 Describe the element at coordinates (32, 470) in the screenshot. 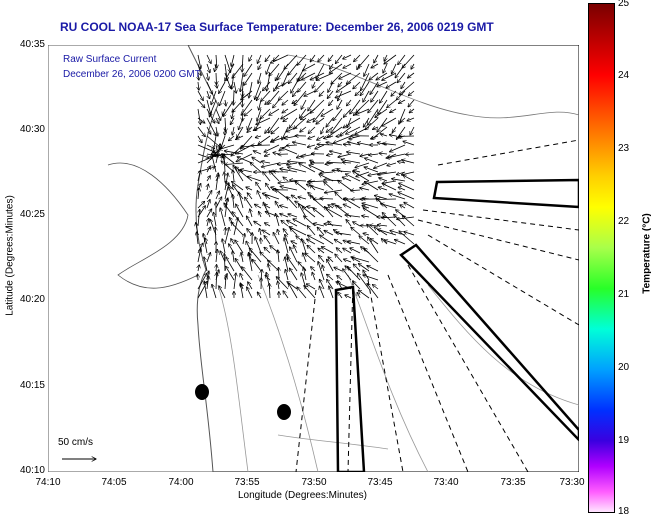

I see `y-tick-label: 40:10` at that location.